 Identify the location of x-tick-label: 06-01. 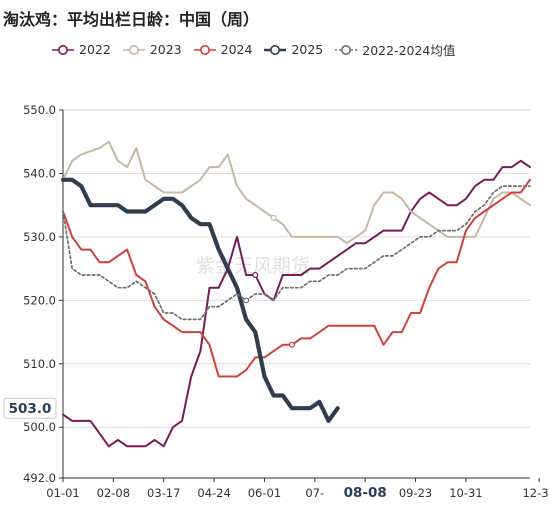
(264, 493).